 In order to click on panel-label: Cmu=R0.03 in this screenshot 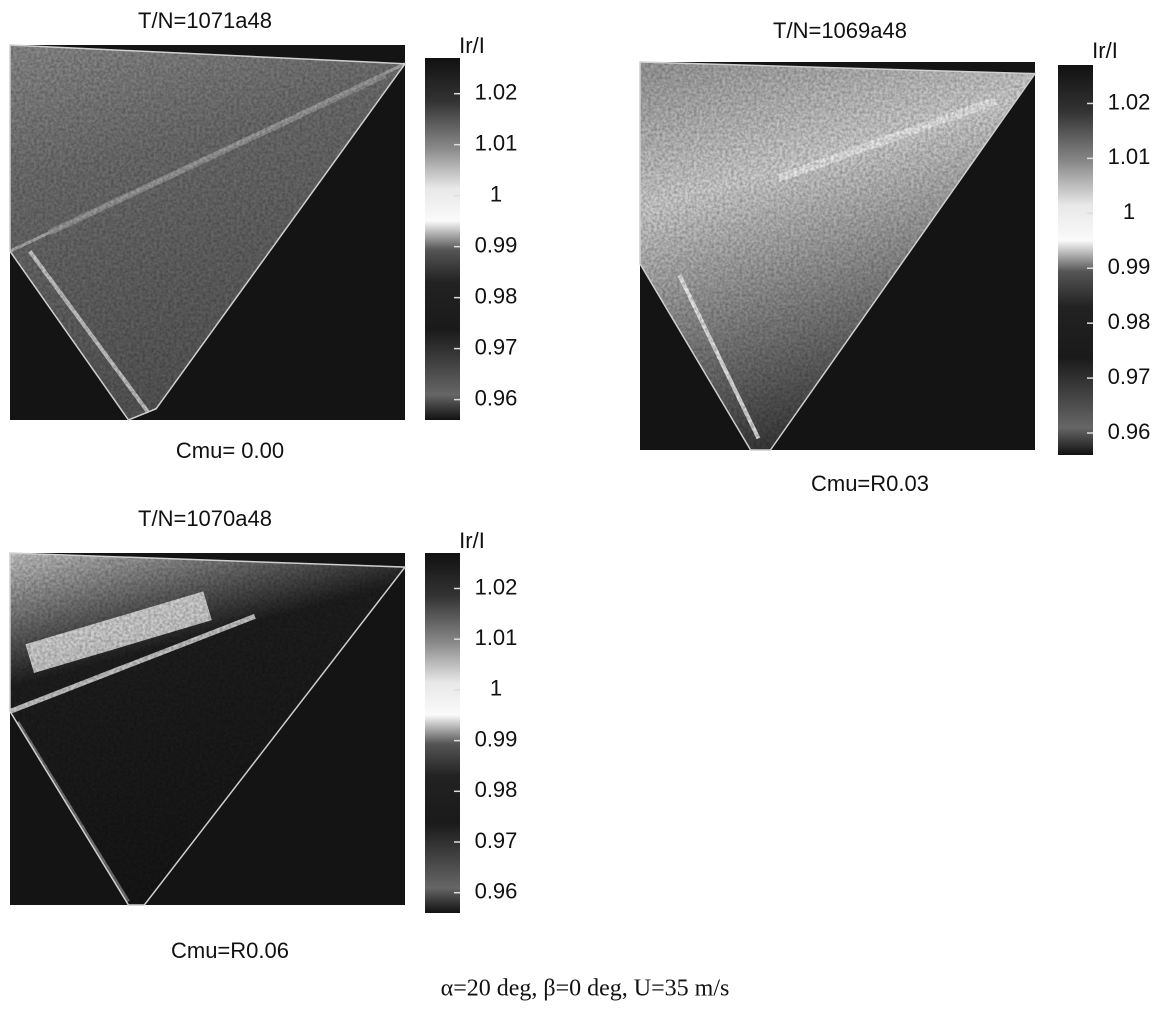, I will do `click(870, 483)`.